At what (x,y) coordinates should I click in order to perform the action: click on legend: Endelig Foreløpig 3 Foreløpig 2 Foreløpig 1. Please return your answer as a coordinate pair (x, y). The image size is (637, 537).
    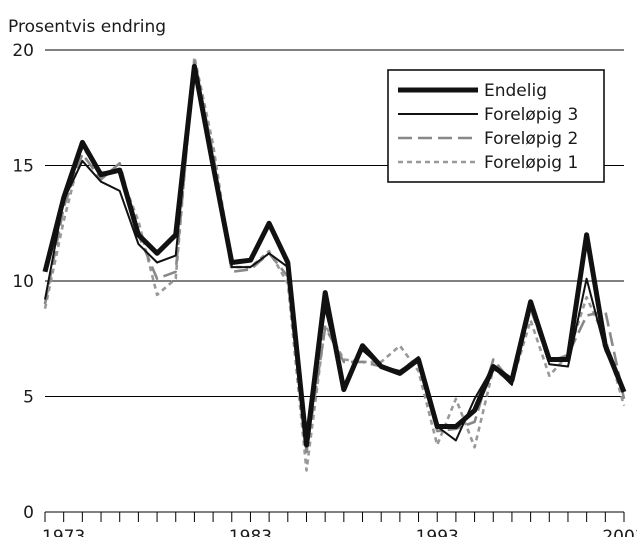
    Looking at the image, I should click on (496, 126).